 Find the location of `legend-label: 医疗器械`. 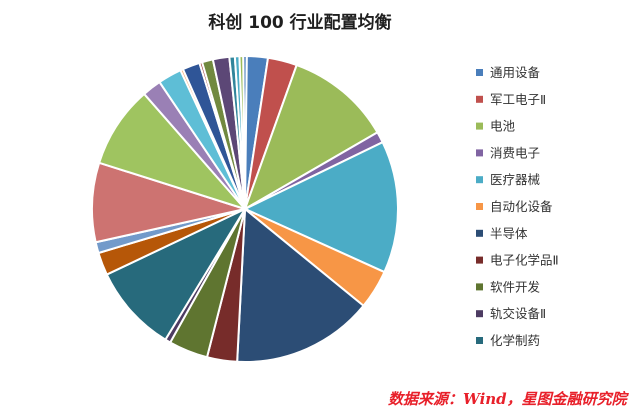

legend-label: 医疗器械 is located at coordinates (515, 179).